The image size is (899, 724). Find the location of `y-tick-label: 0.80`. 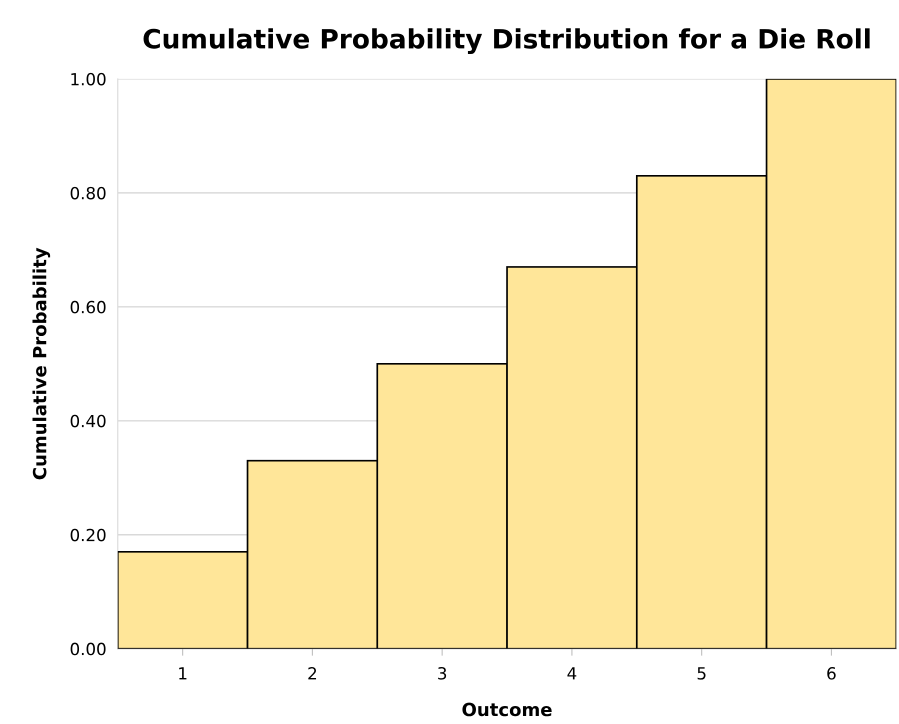

y-tick-label: 0.80 is located at coordinates (88, 193).